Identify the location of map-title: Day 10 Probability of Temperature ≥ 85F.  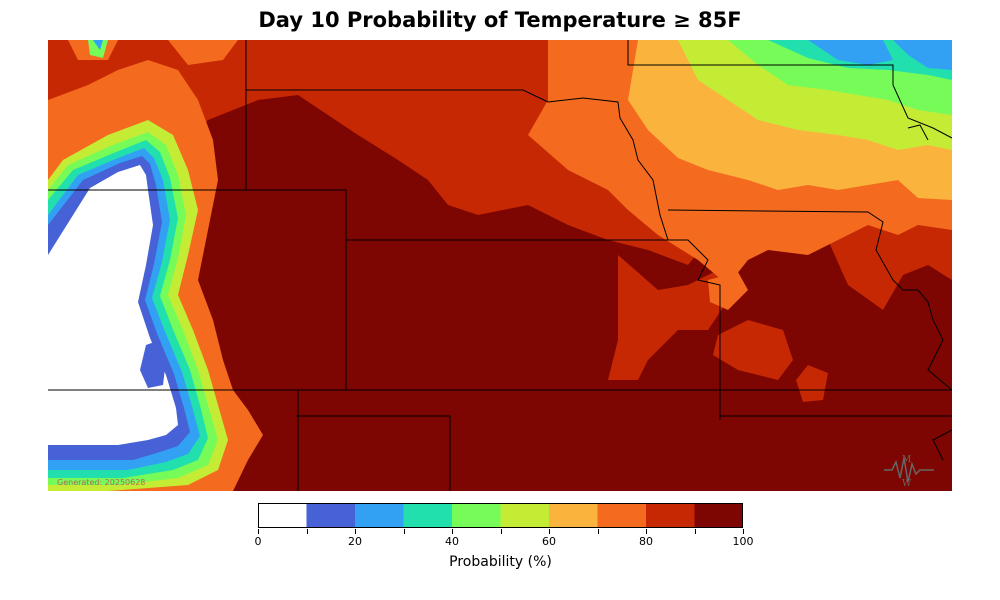
(500, 20).